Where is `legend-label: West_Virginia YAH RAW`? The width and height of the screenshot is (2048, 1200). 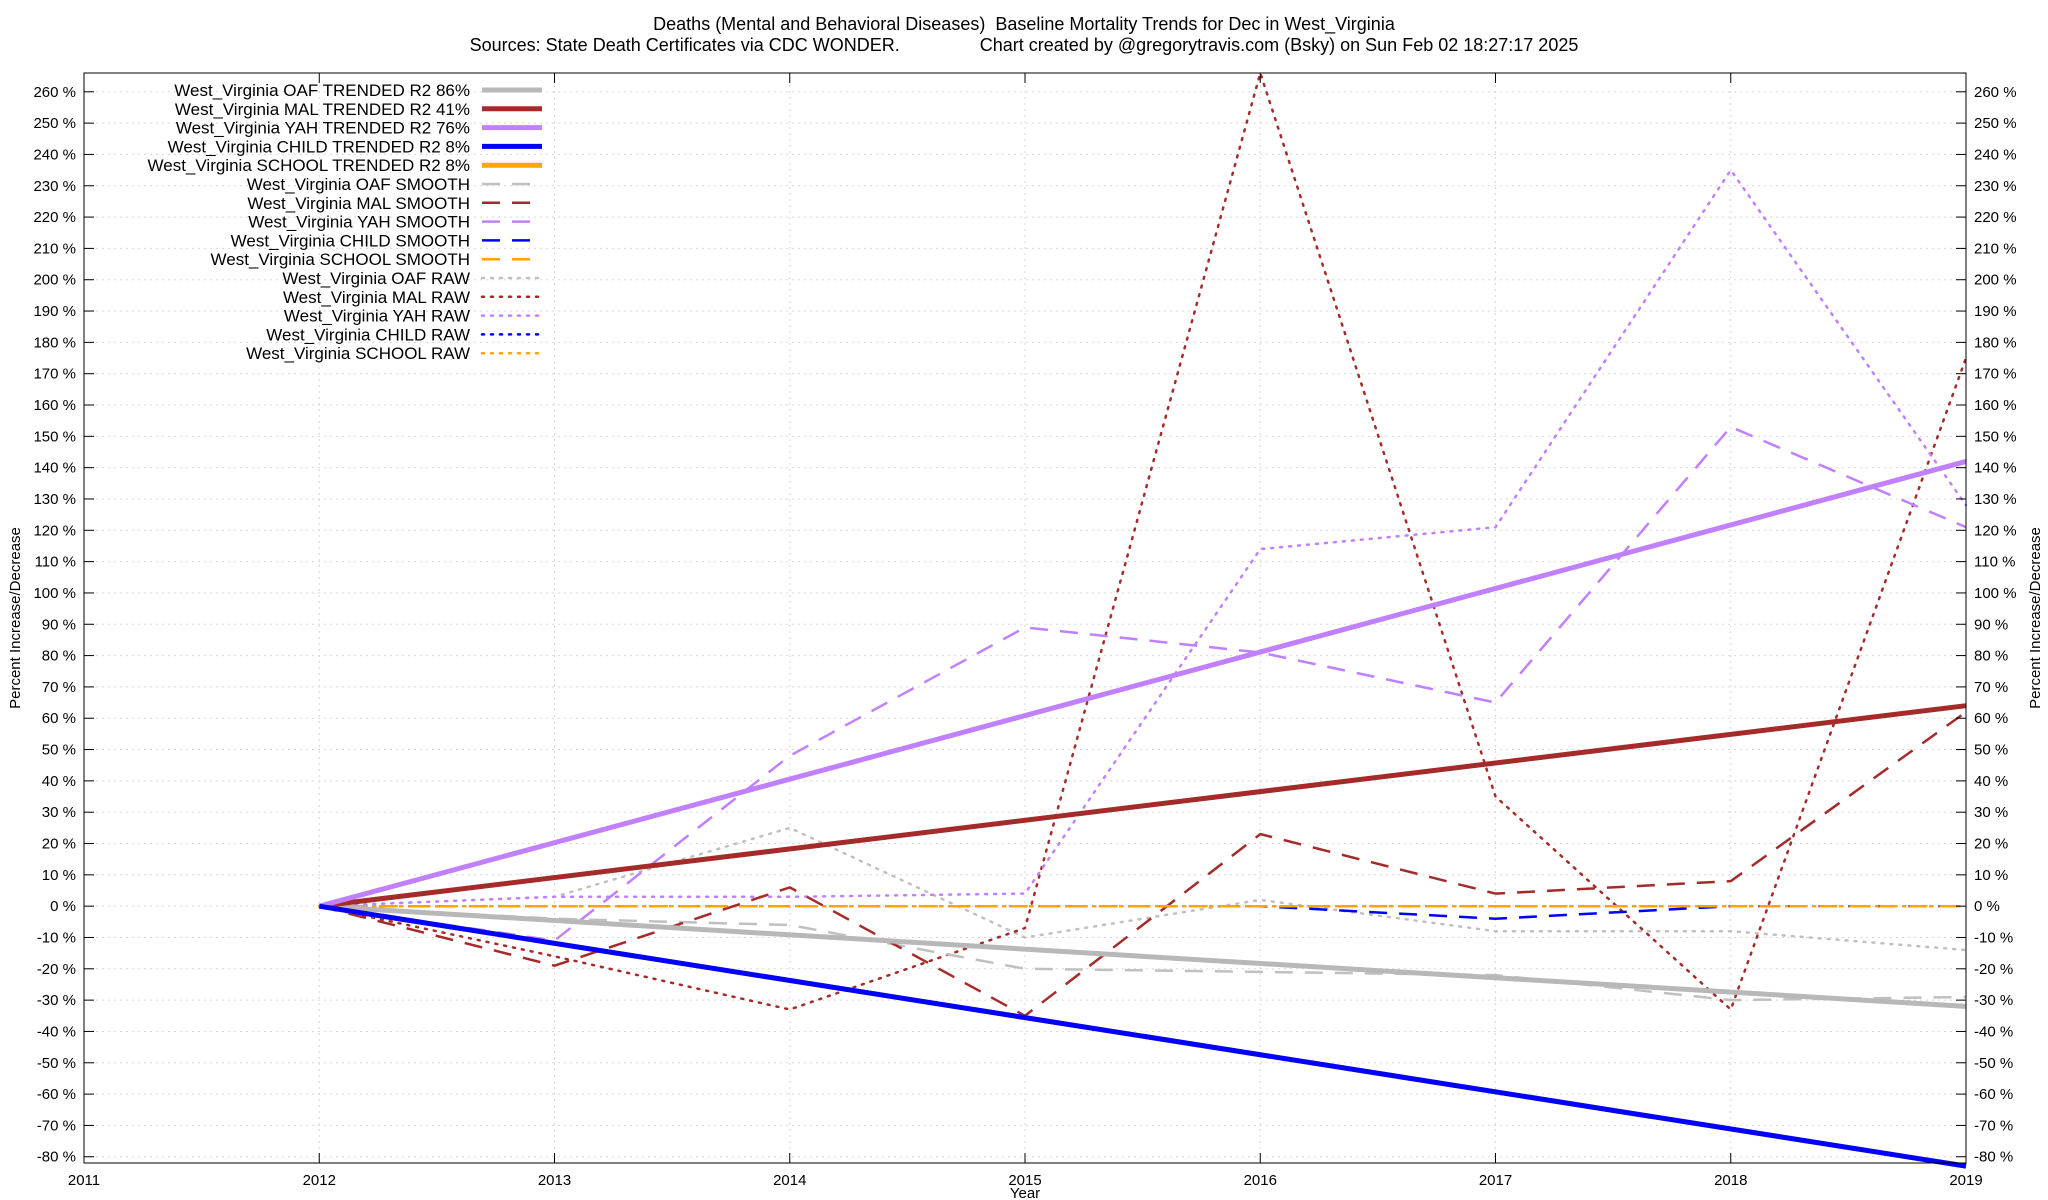
legend-label: West_Virginia YAH RAW is located at coordinates (377, 316).